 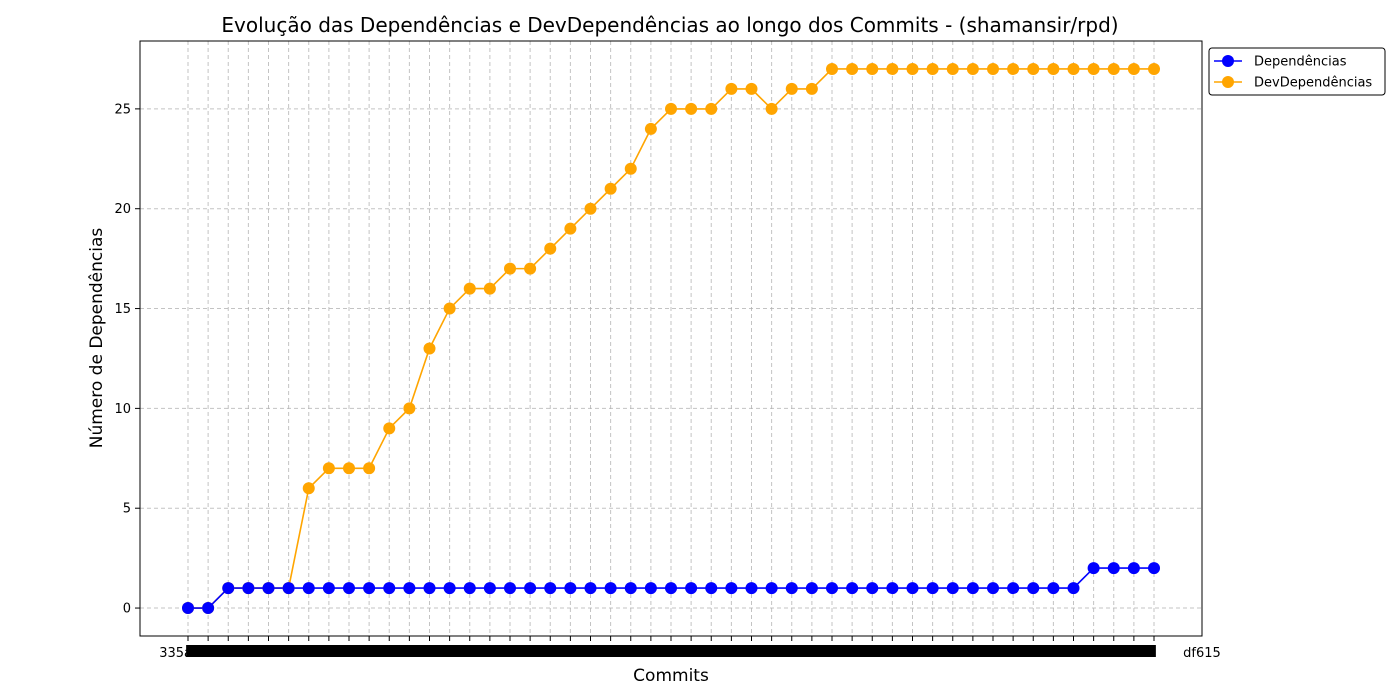 I want to click on y-tick-label: 0, so click(x=127, y=609).